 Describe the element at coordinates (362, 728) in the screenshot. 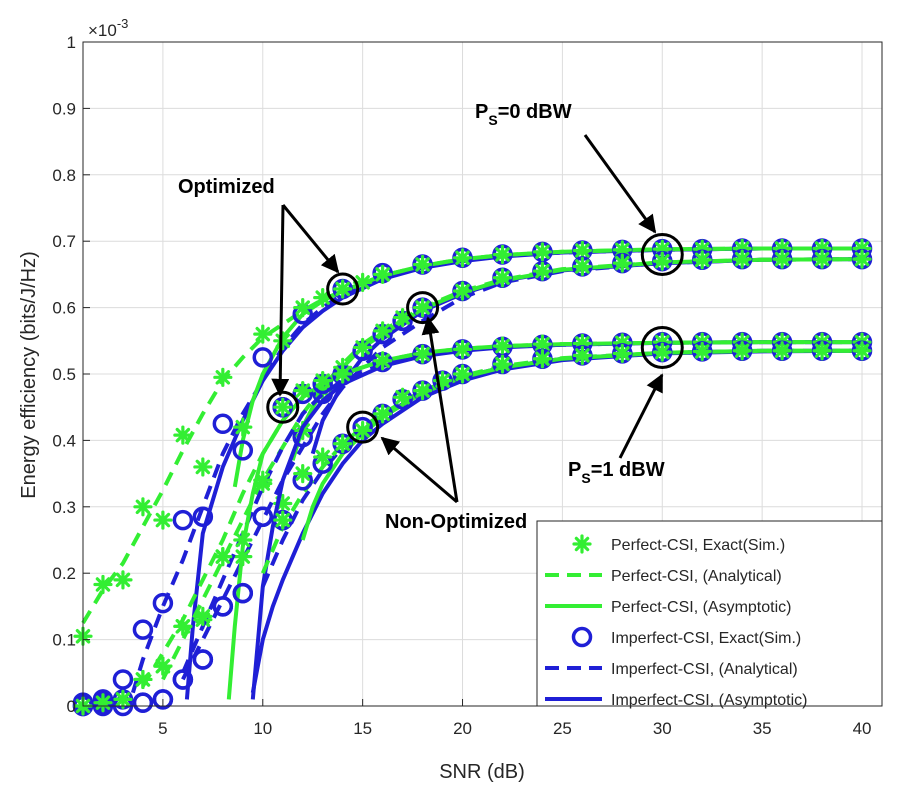

I see `x-tick-label: 15` at that location.